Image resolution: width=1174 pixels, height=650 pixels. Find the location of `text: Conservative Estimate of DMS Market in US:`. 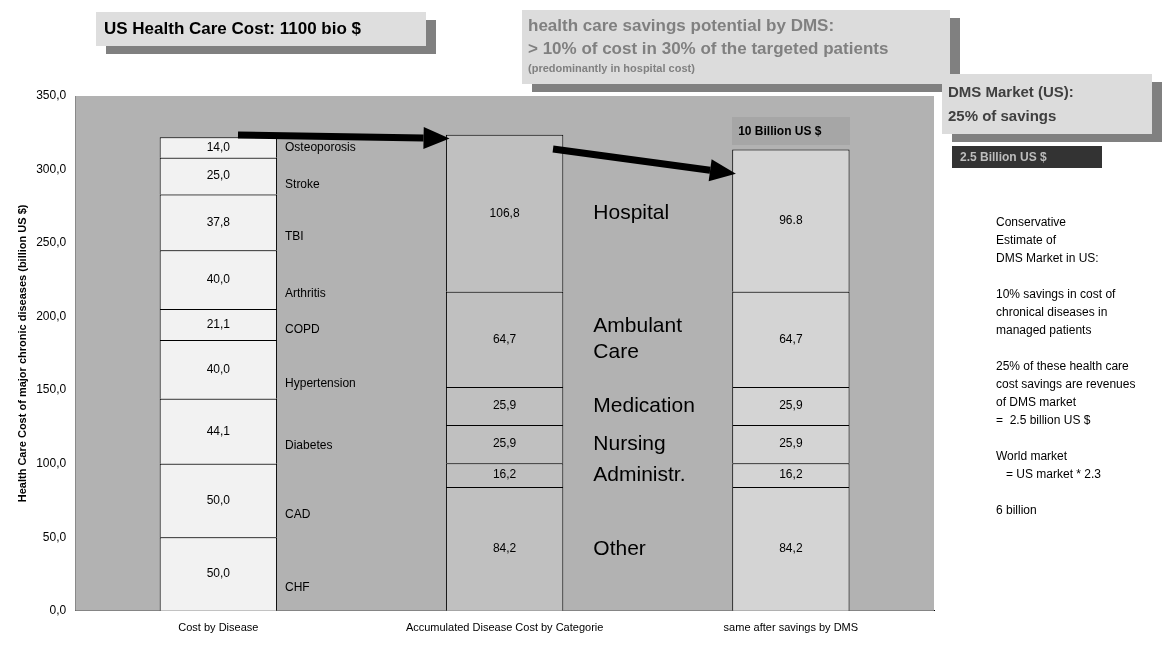

text: Conservative Estimate of DMS Market in US: is located at coordinates (1048, 240).